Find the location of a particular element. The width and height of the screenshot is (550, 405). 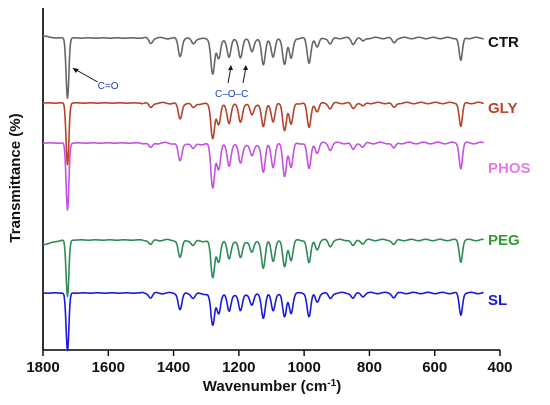

series-label-sl: SL is located at coordinates (497, 300).